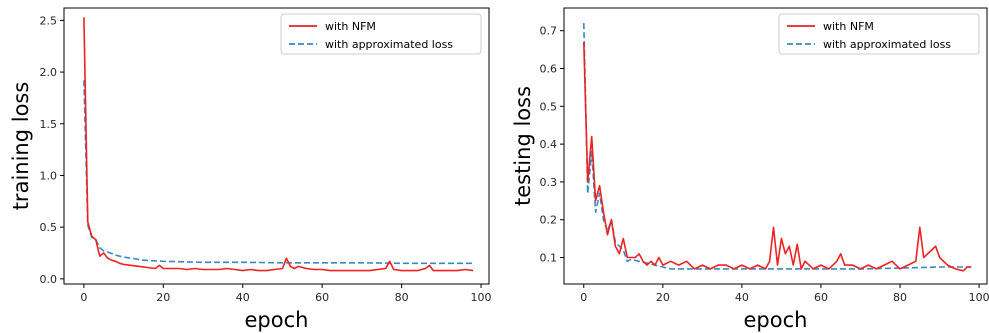  Describe the element at coordinates (49, 279) in the screenshot. I see `y-tick-label: 0.0` at that location.